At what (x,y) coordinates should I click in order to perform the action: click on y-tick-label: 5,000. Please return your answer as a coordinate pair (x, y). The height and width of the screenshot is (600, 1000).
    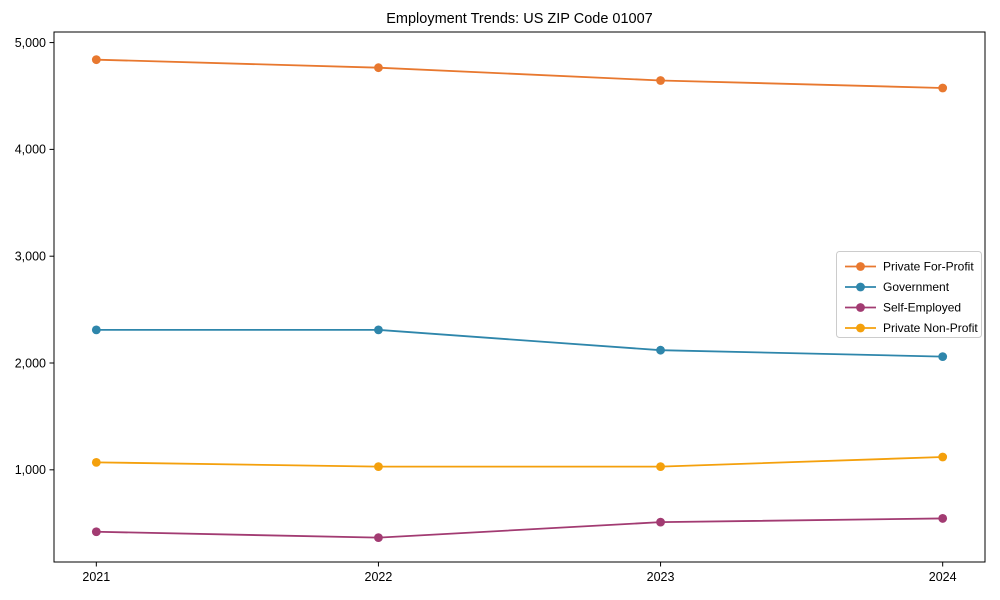
    Looking at the image, I should click on (30, 43).